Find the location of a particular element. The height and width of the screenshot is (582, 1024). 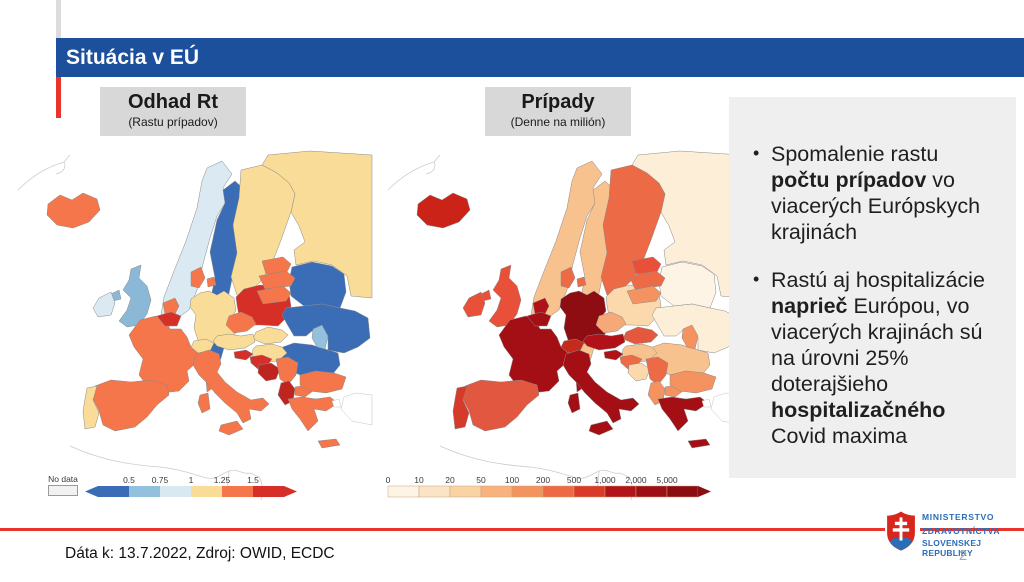

svg-text: 2,000 is located at coordinates (636, 480).